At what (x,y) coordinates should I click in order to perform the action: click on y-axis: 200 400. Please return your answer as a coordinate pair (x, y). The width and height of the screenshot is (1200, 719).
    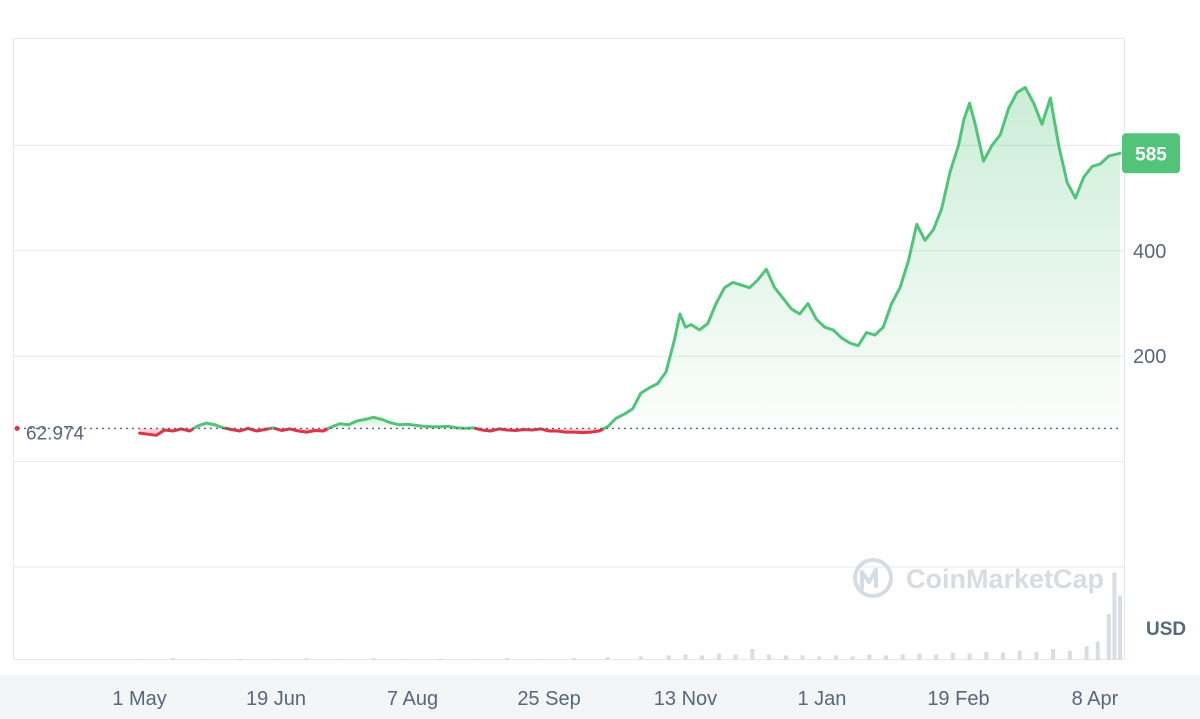
    Looking at the image, I should click on (1149, 304).